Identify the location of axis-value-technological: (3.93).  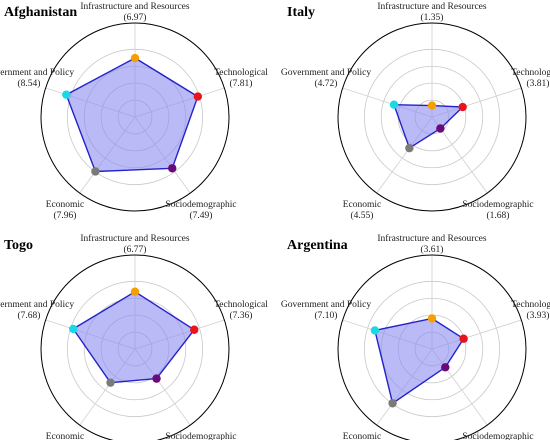
(538, 315).